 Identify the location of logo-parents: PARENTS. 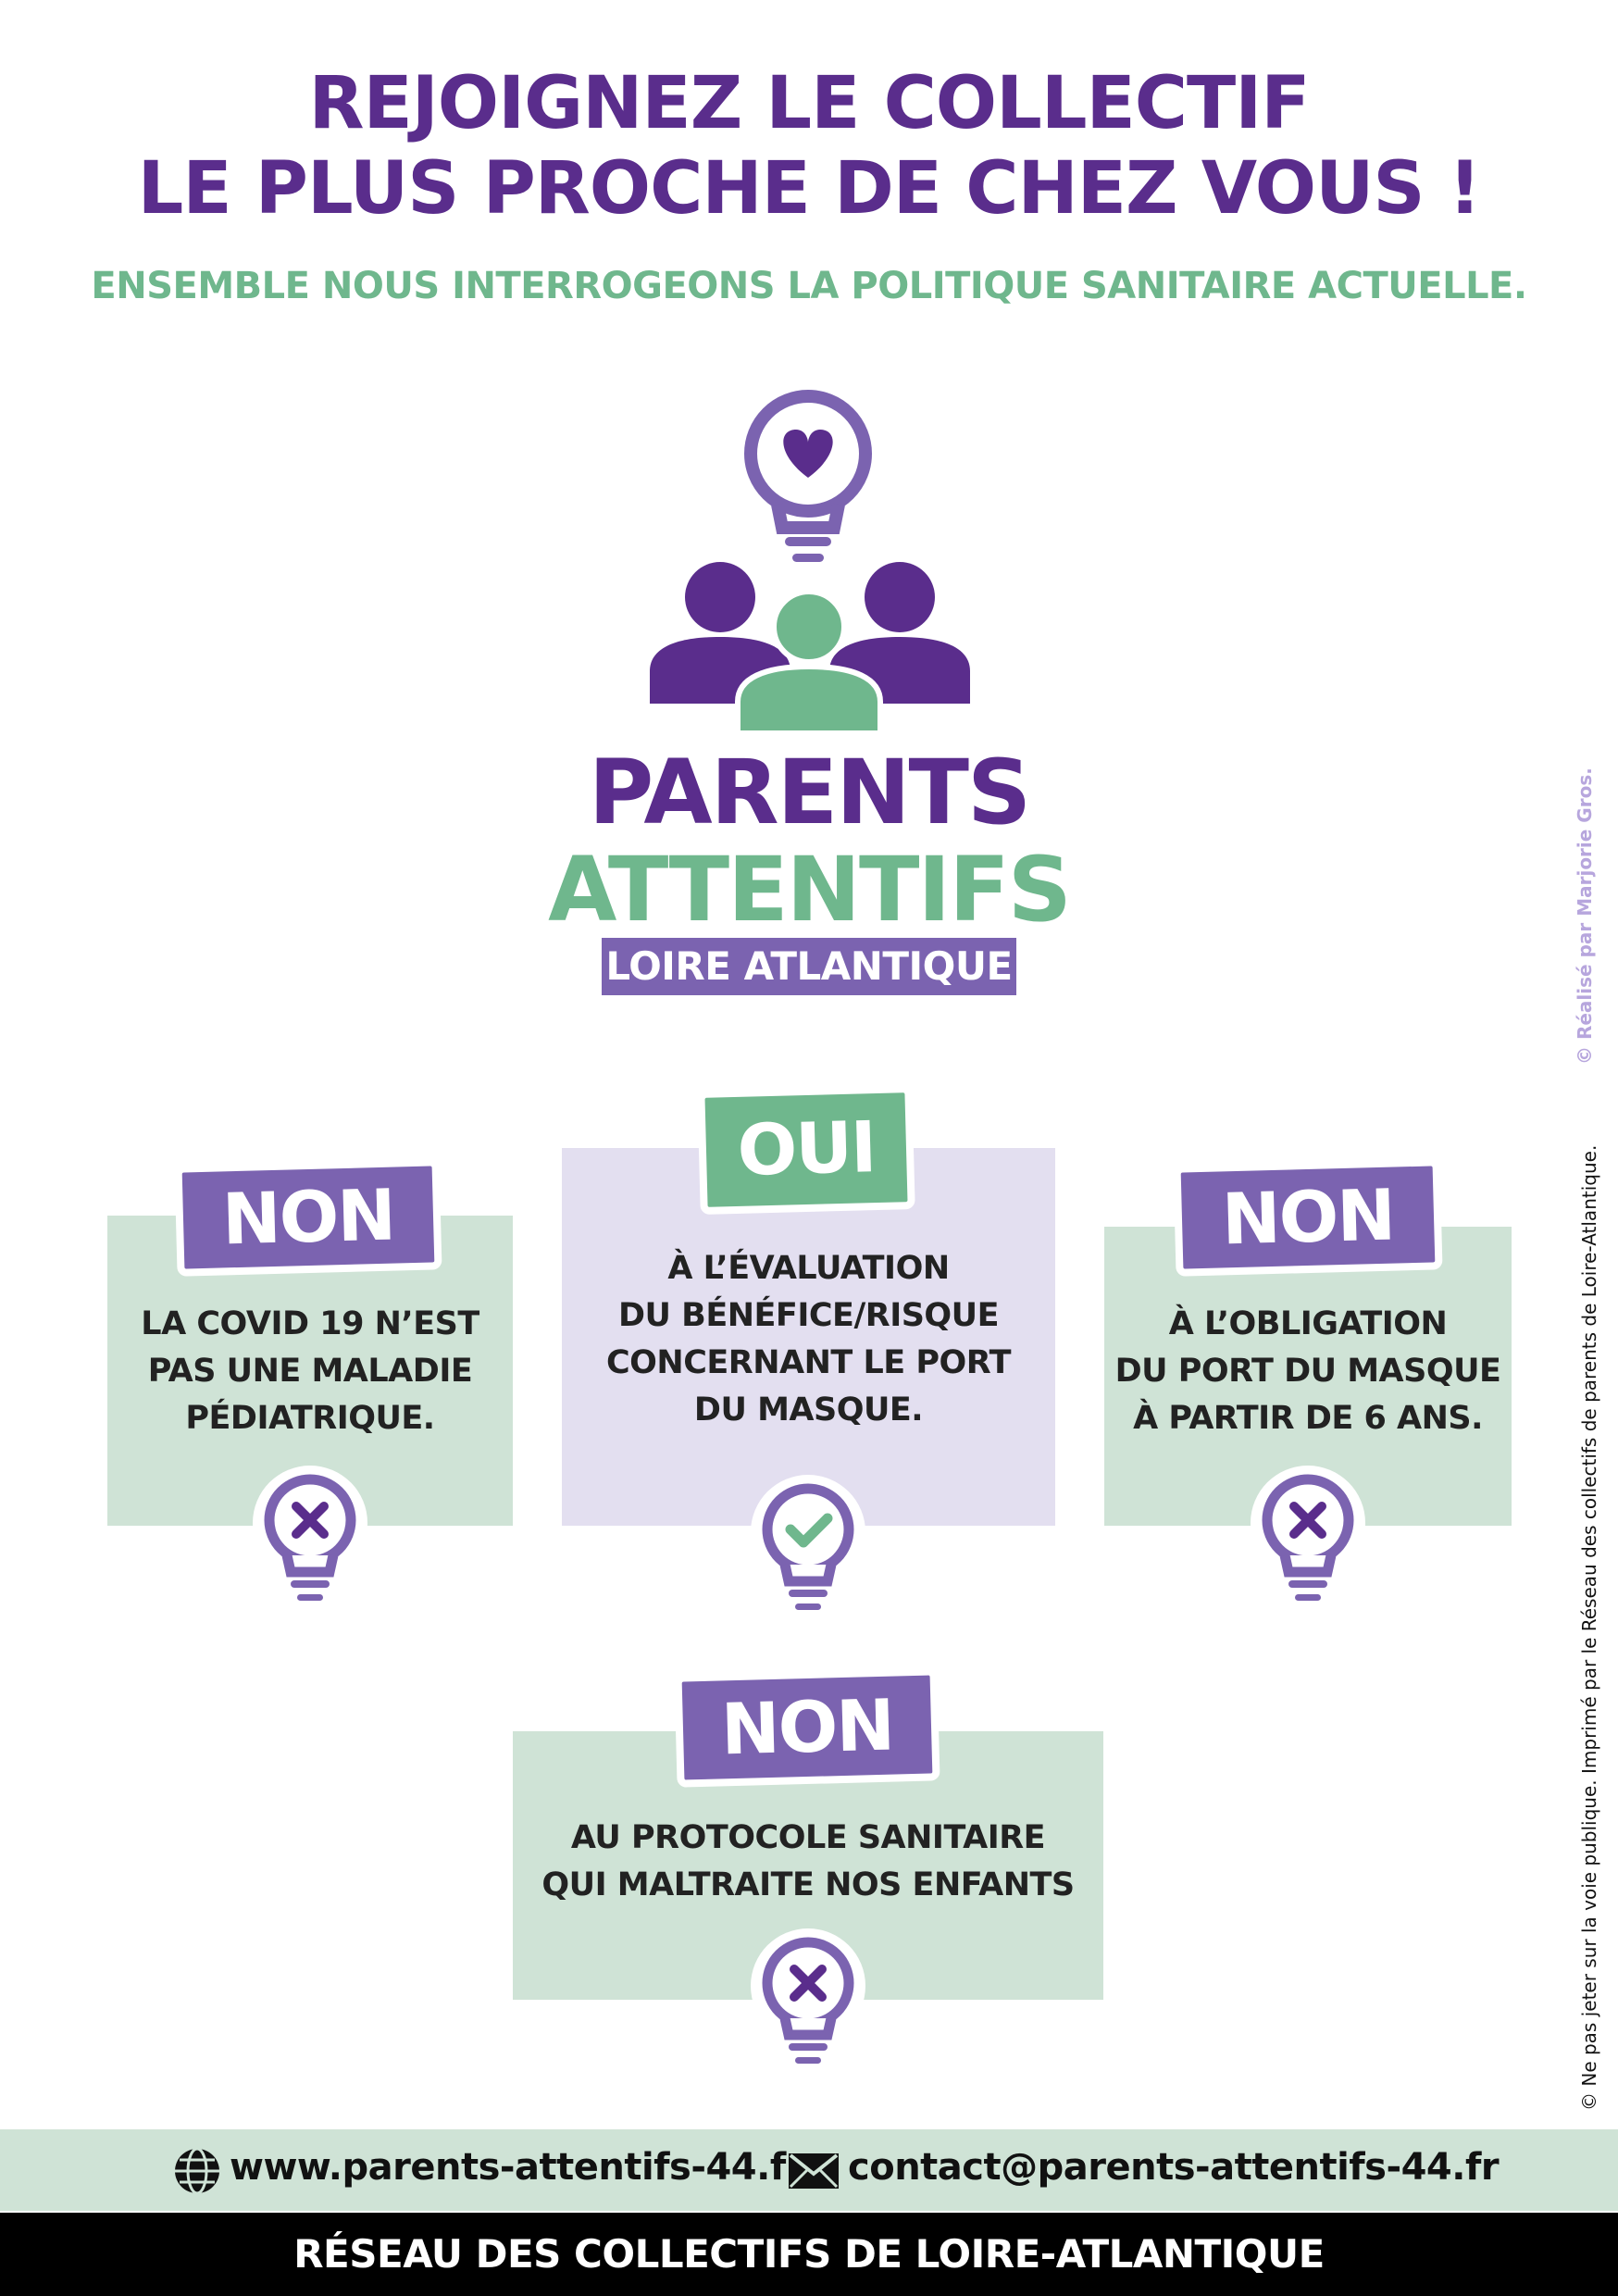
(809, 792).